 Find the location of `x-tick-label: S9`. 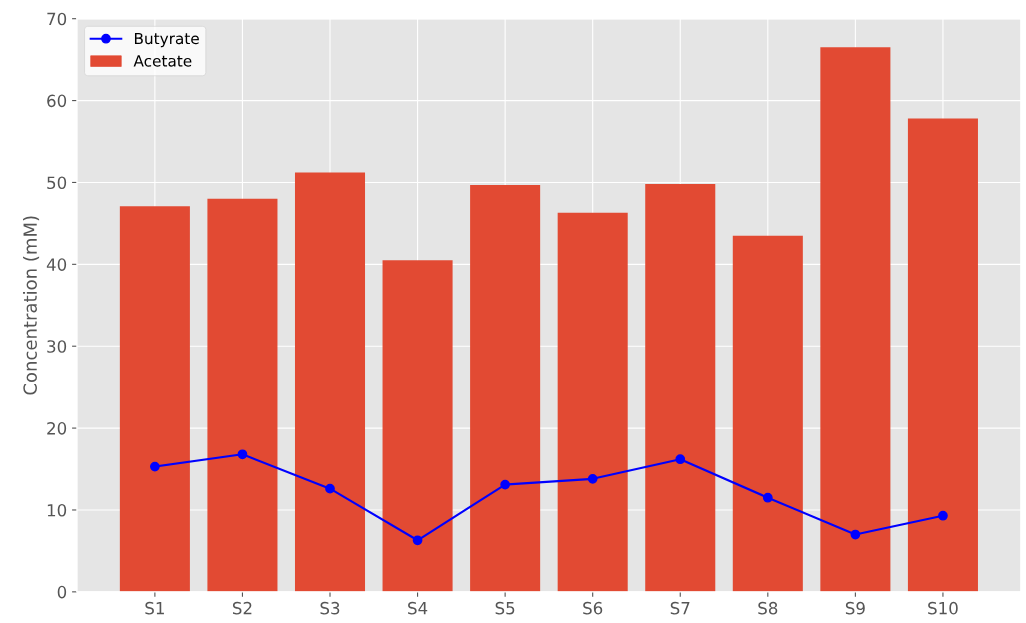

x-tick-label: S9 is located at coordinates (855, 608).